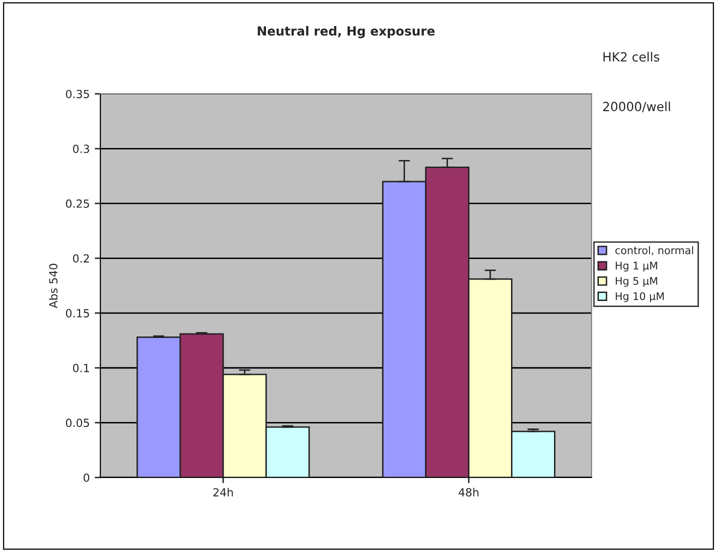 This screenshot has width=717, height=552. I want to click on y-tick-label: 0.35, so click(77, 94).